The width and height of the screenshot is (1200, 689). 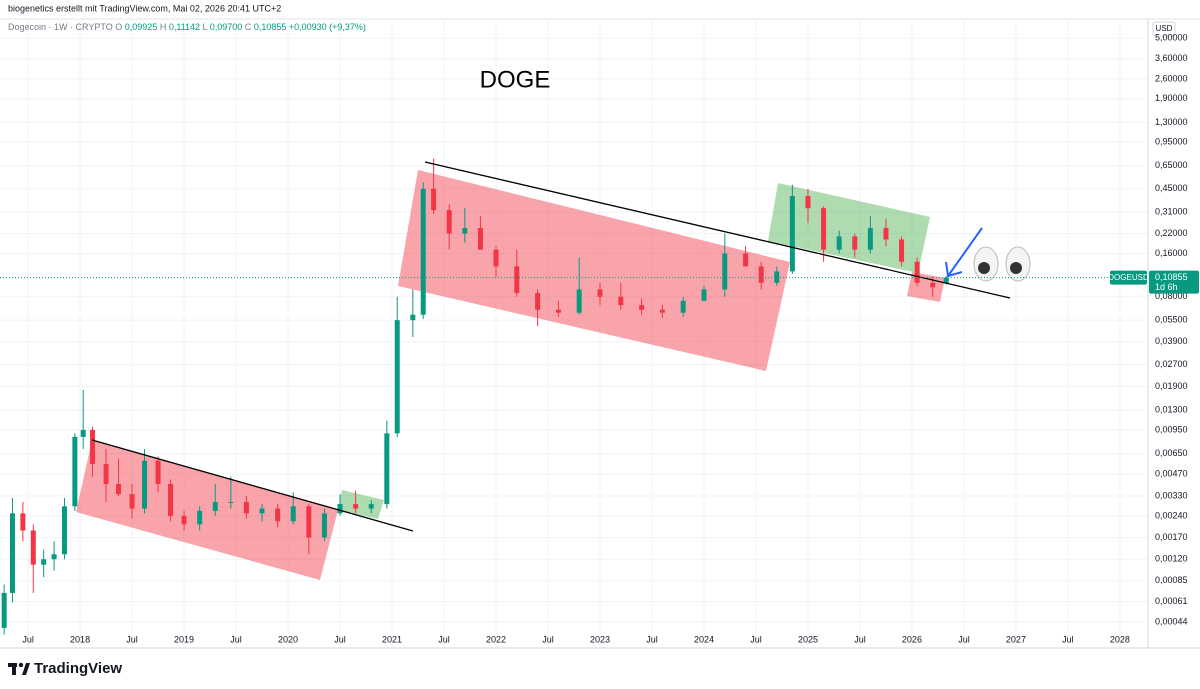 I want to click on arrow, so click(x=964, y=252).